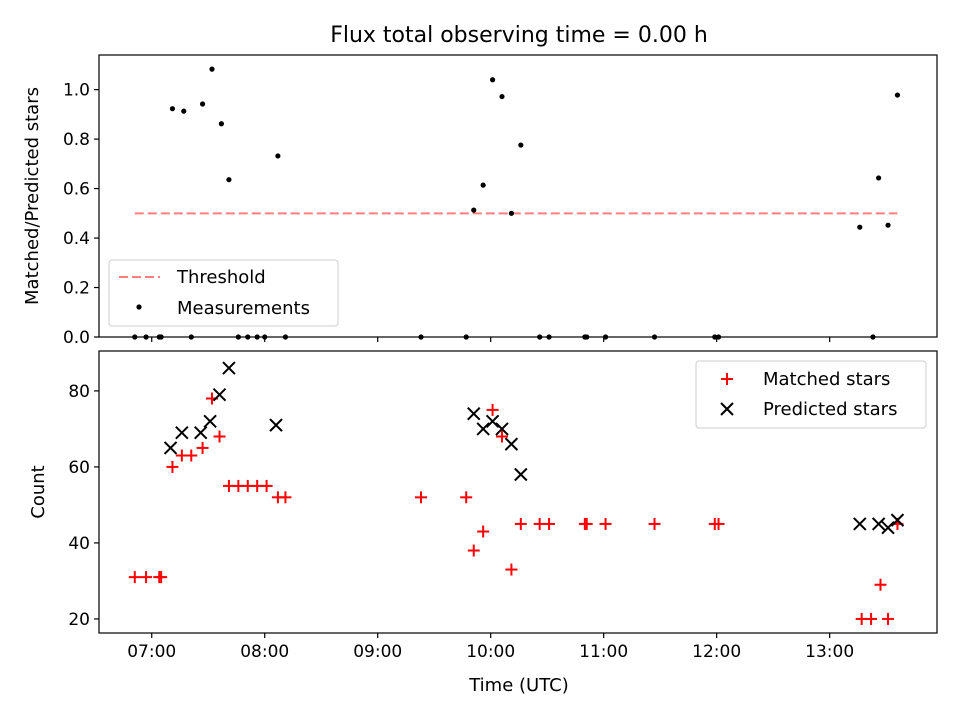 The image size is (960, 724). I want to click on bottom-x-tick-label: 10:00, so click(490, 652).